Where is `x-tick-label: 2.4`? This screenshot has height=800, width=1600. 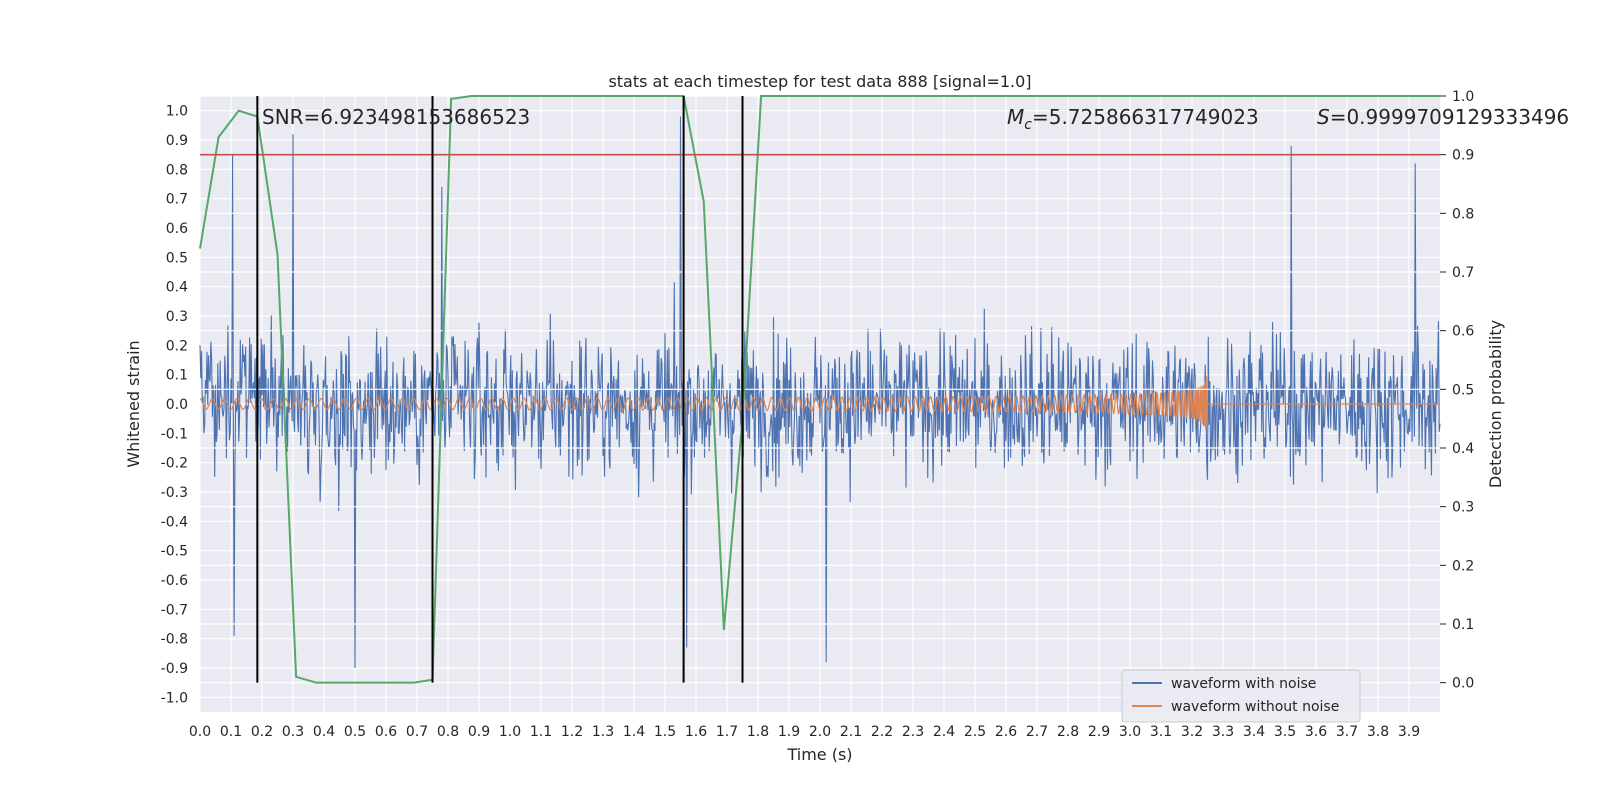
x-tick-label: 2.4 is located at coordinates (944, 732).